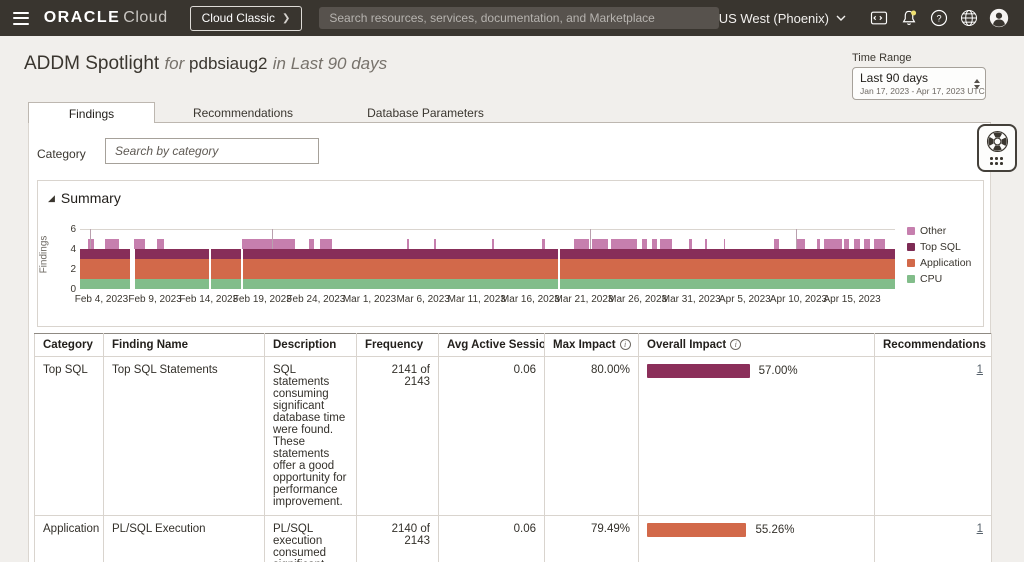  Describe the element at coordinates (174, 63) in the screenshot. I see `page-title-for: for` at that location.